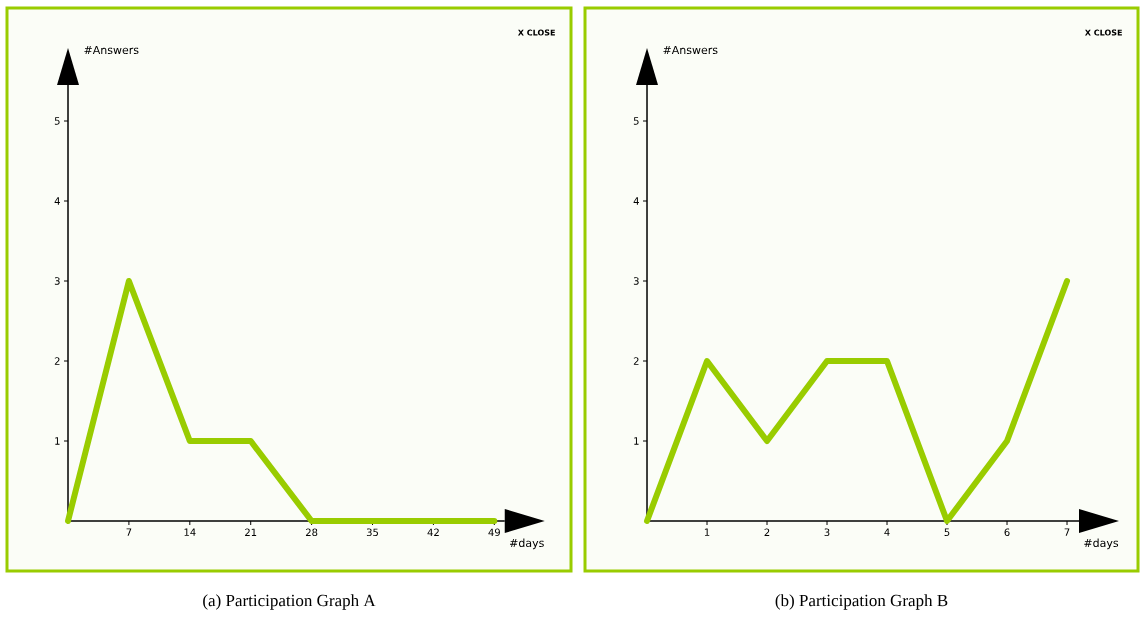  What do you see at coordinates (707, 532) in the screenshot?
I see `x-tick-label: 1` at bounding box center [707, 532].